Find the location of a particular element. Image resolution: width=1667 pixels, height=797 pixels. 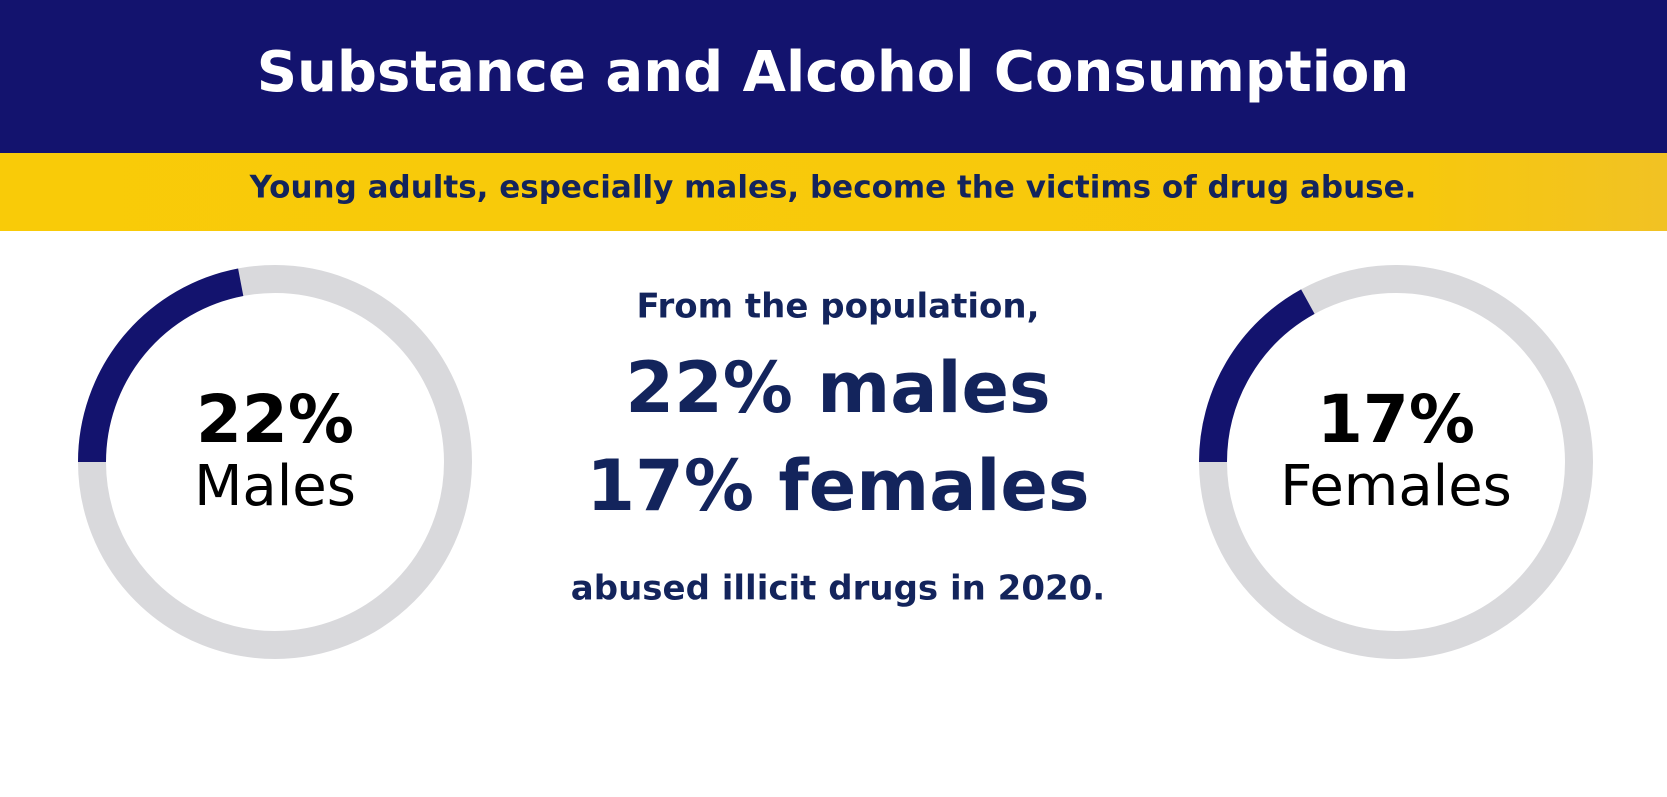

ring-value: 17% is located at coordinates (1396, 419).